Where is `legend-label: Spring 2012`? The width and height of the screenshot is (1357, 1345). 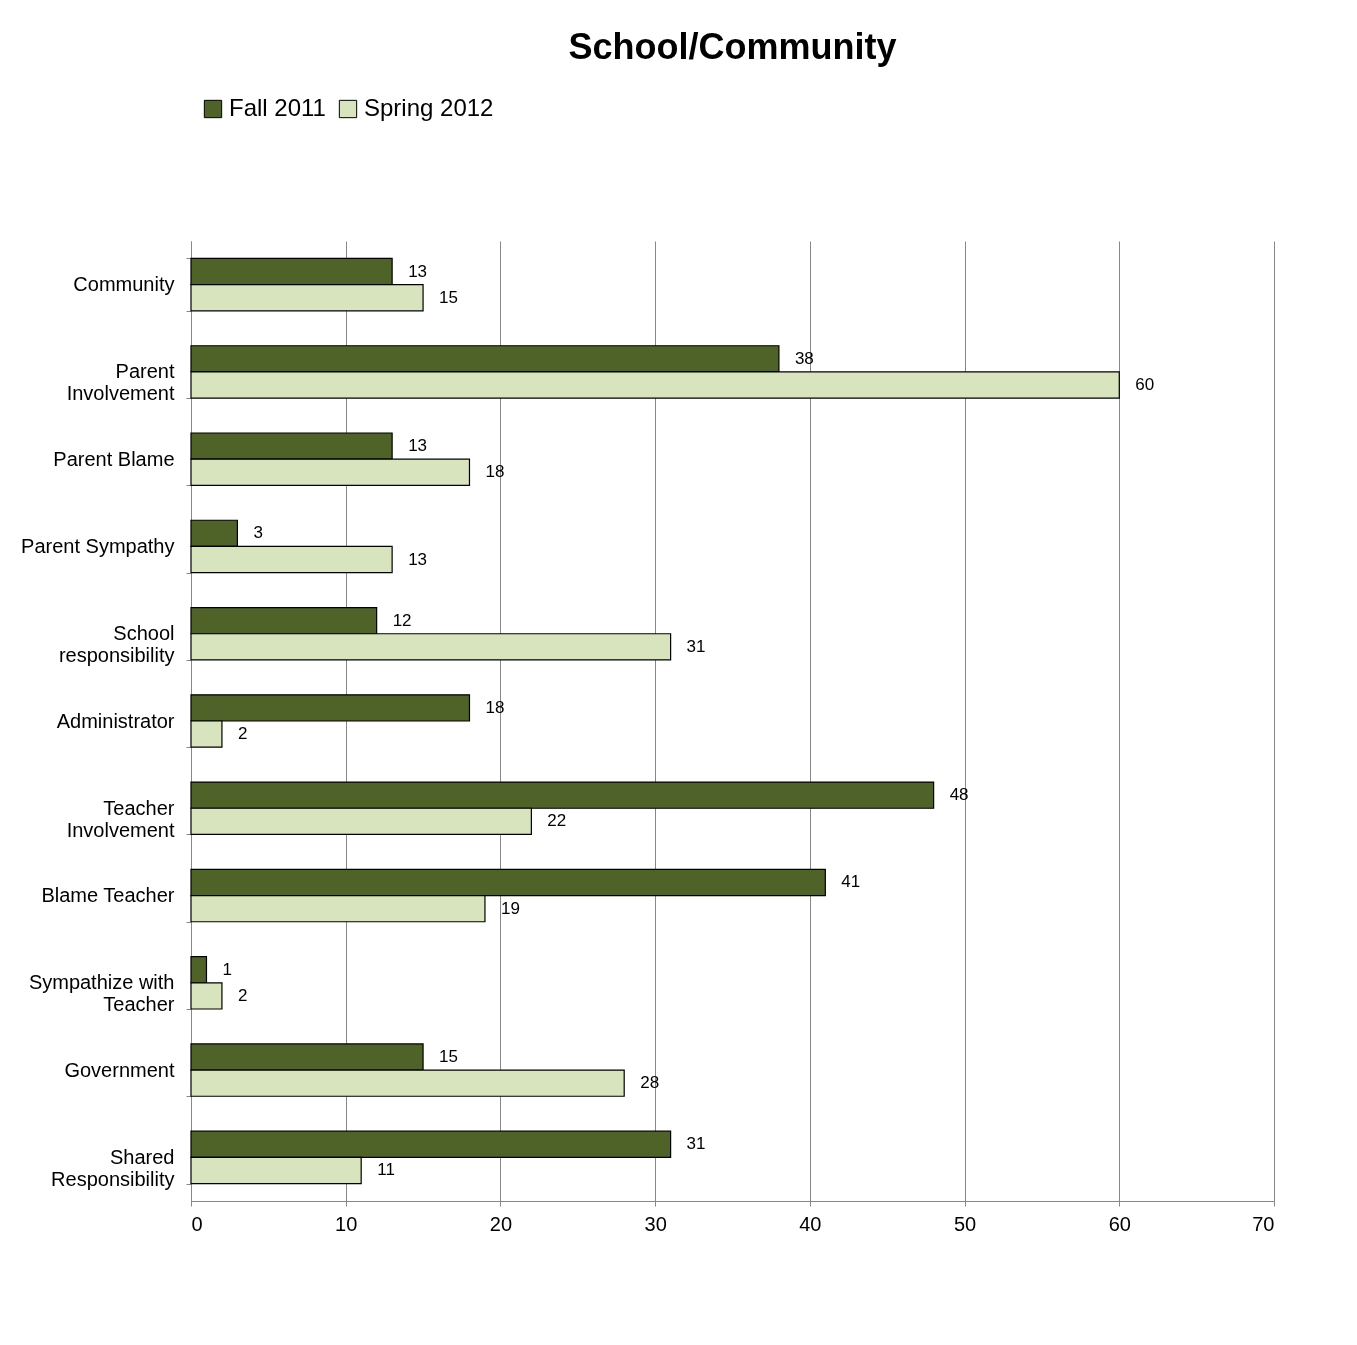 legend-label: Spring 2012 is located at coordinates (429, 107).